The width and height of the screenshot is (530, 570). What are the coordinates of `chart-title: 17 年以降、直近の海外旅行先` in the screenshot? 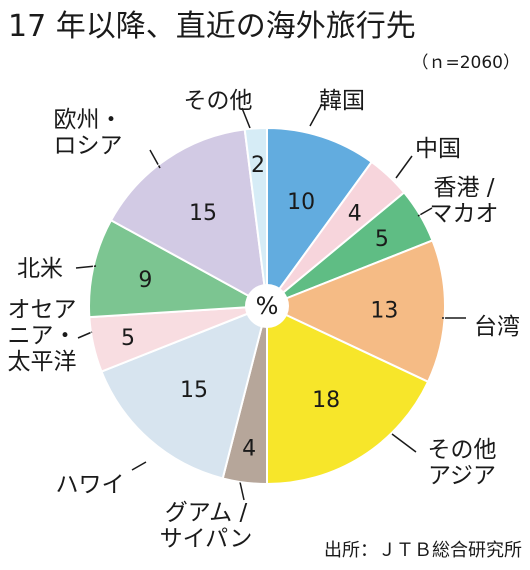 It's located at (212, 26).